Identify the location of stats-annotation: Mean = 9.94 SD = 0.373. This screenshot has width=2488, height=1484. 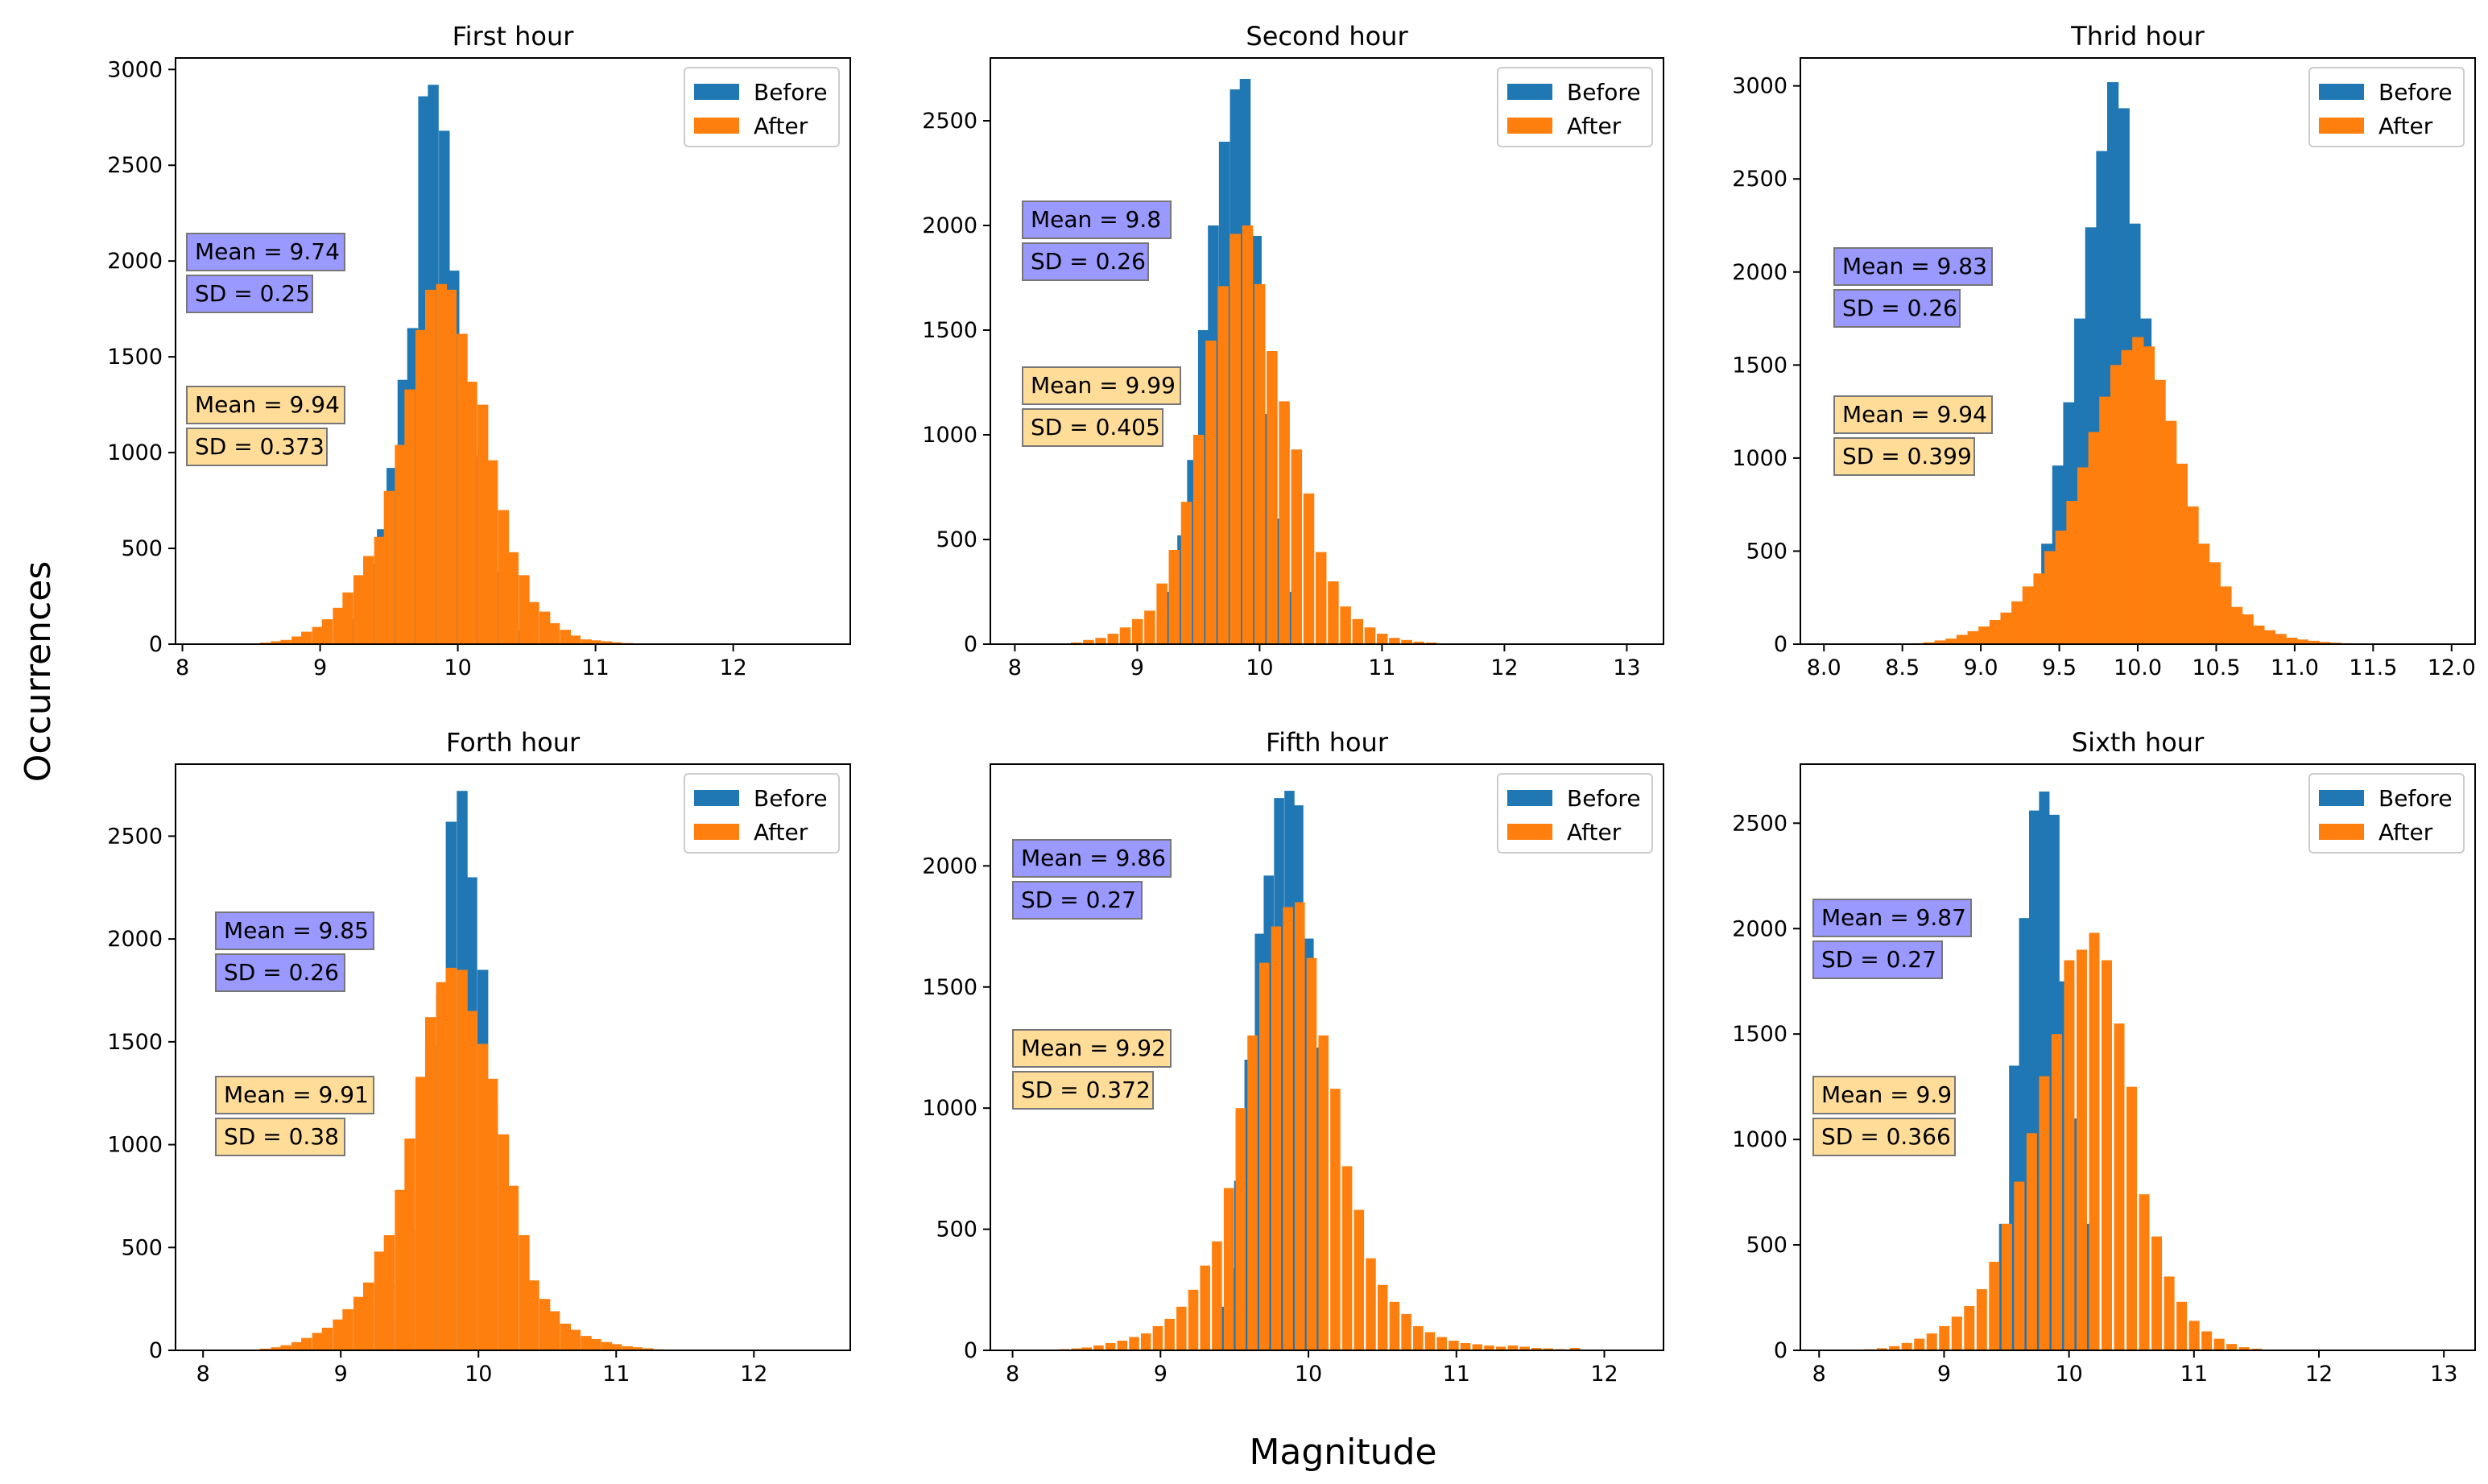
(265, 426).